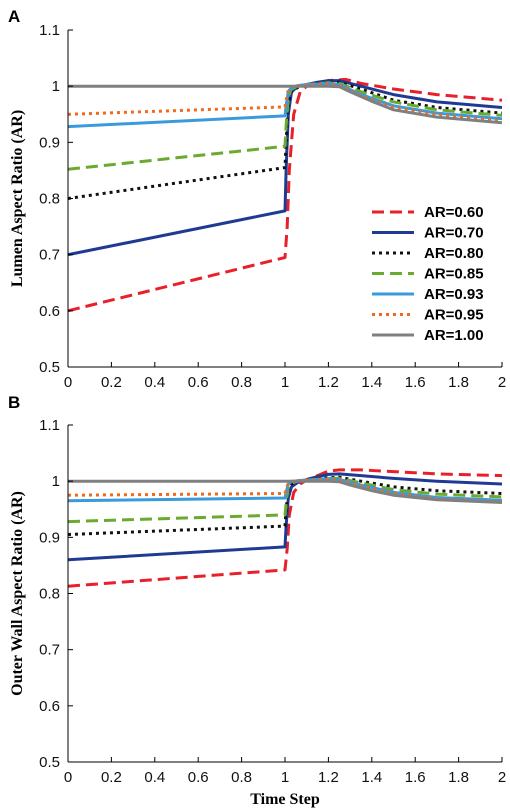 Image resolution: width=510 pixels, height=812 pixels. Describe the element at coordinates (454, 315) in the screenshot. I see `legend-label: AR=0.95` at that location.